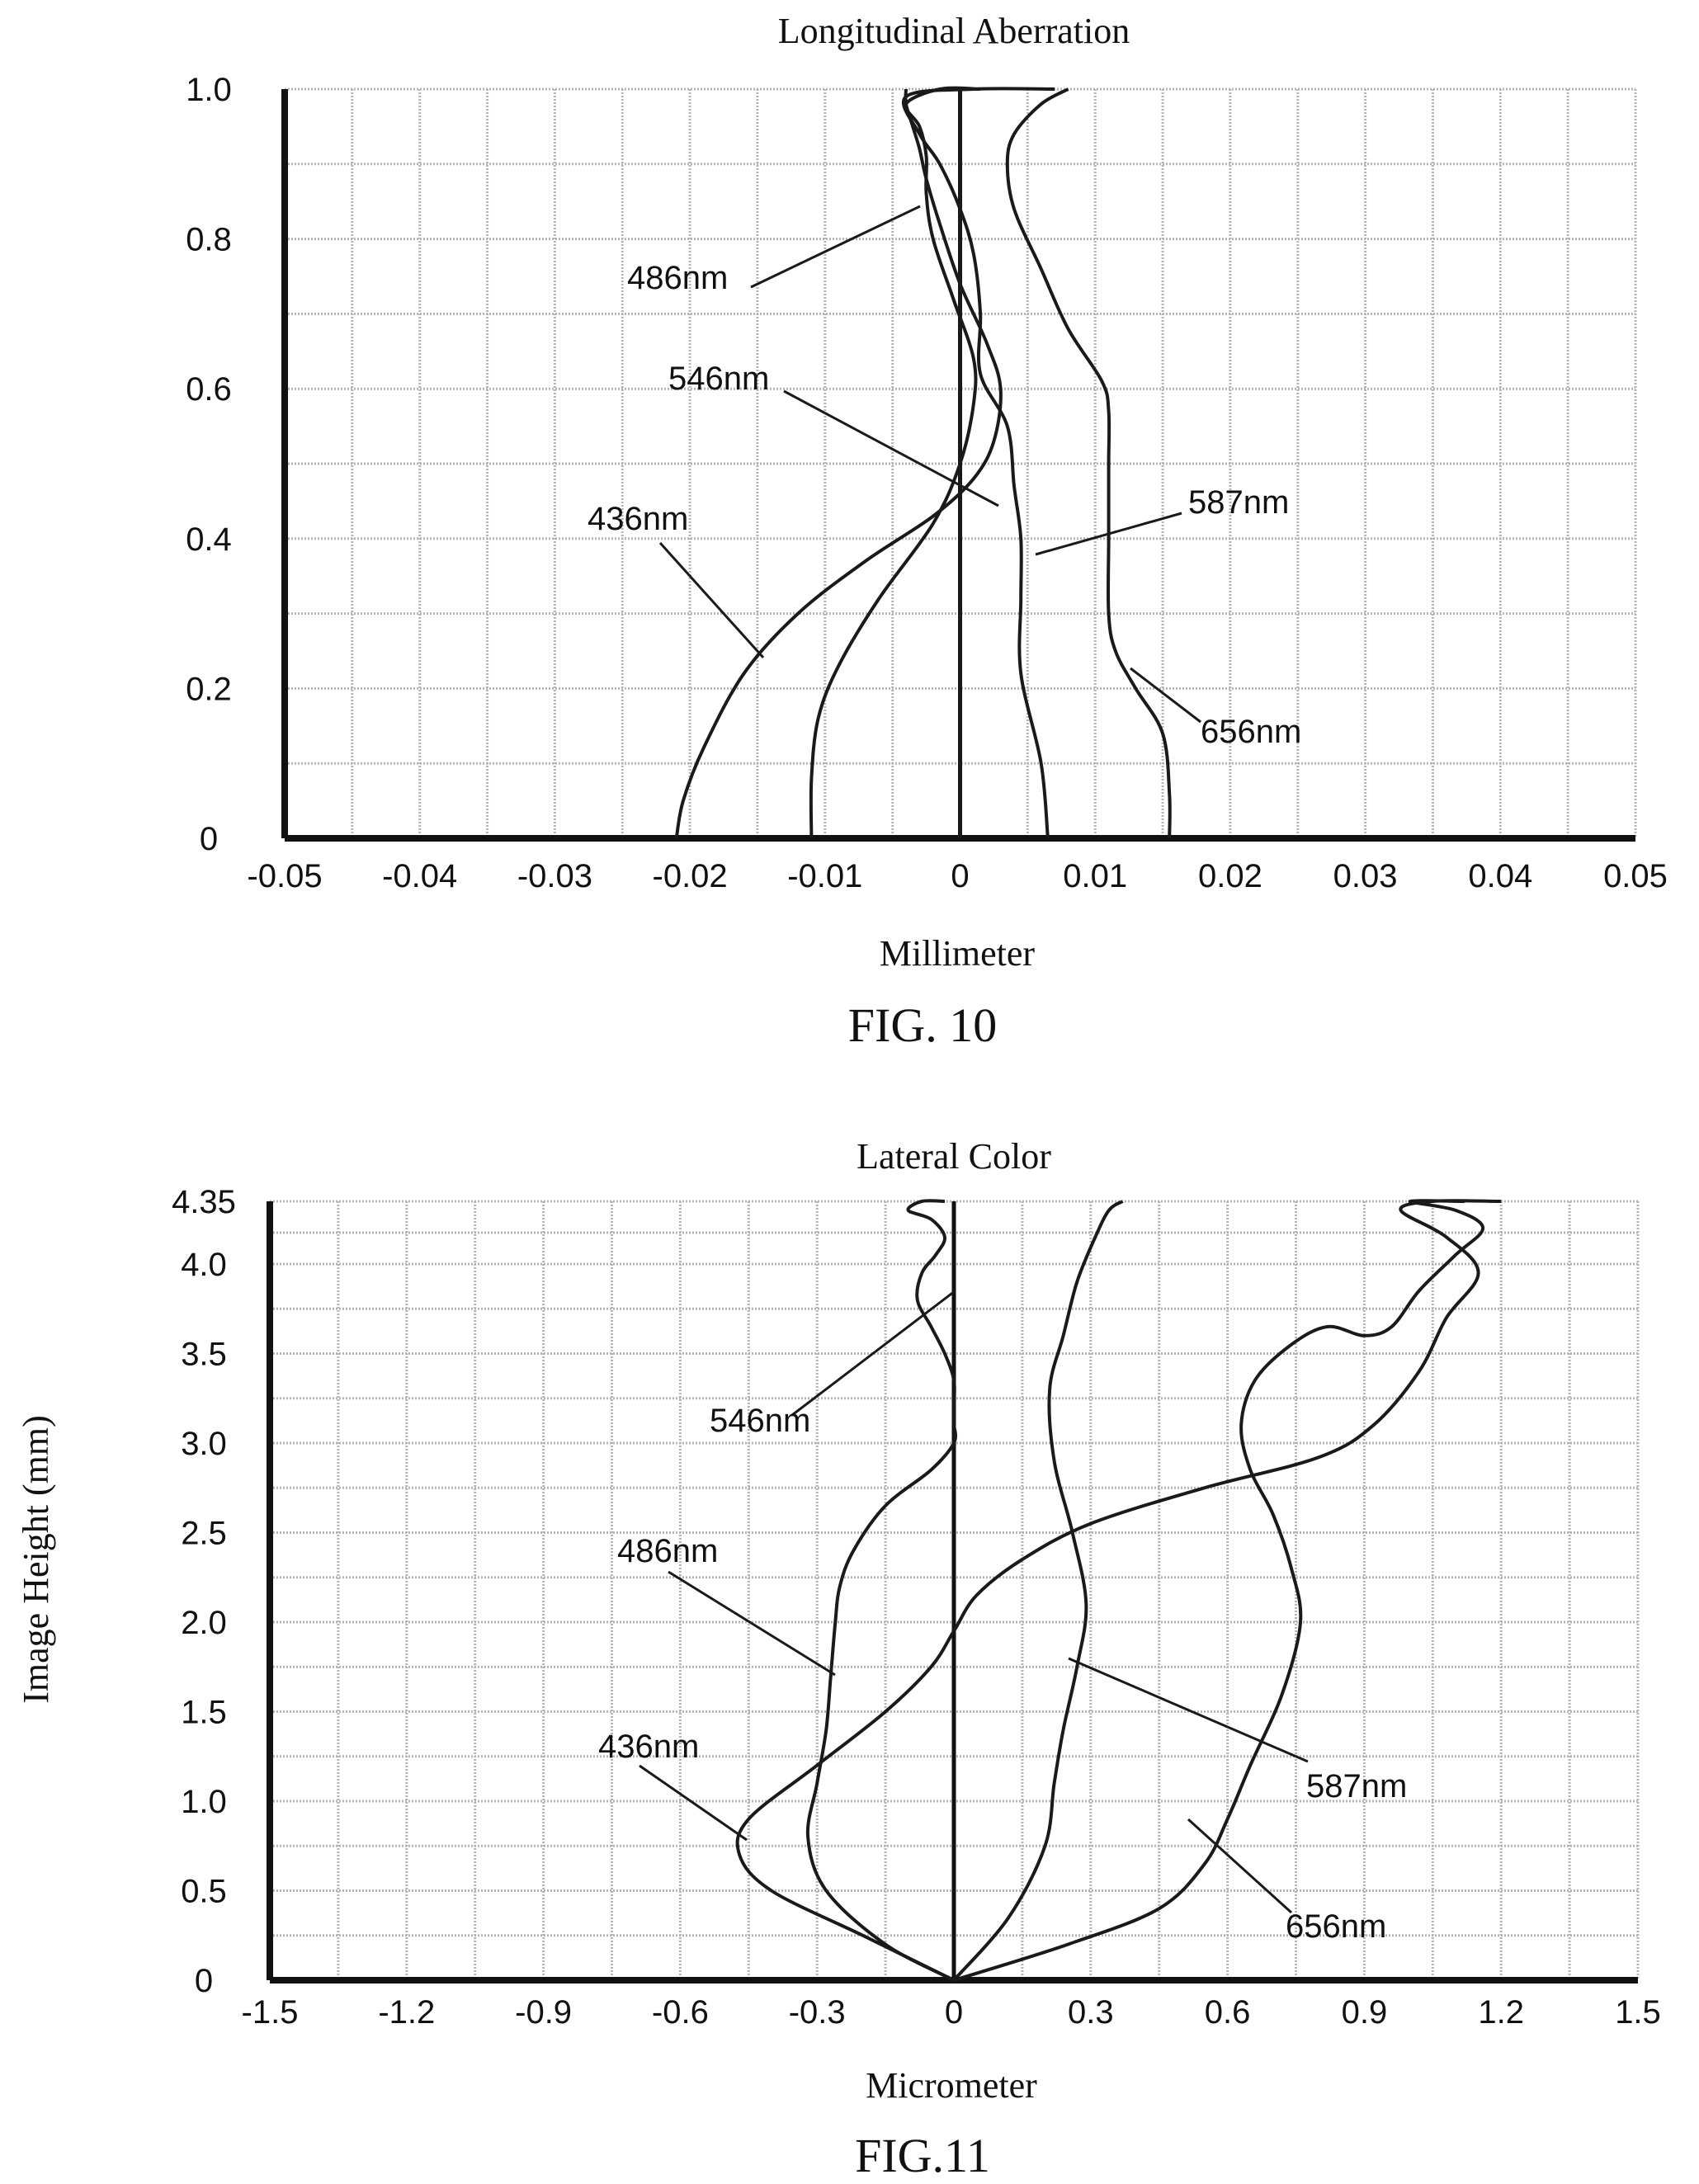 Image resolution: width=1699 pixels, height=2184 pixels. What do you see at coordinates (954, 1156) in the screenshot?
I see `chart-title: Lateral Color` at bounding box center [954, 1156].